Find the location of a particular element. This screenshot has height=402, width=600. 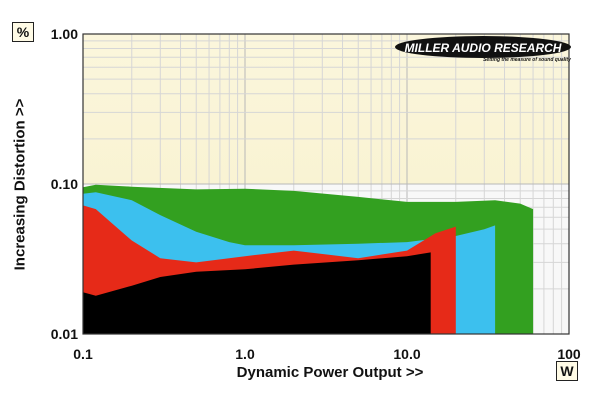

logo-brand: MILLER AUDIO RESEARCH is located at coordinates (483, 48).